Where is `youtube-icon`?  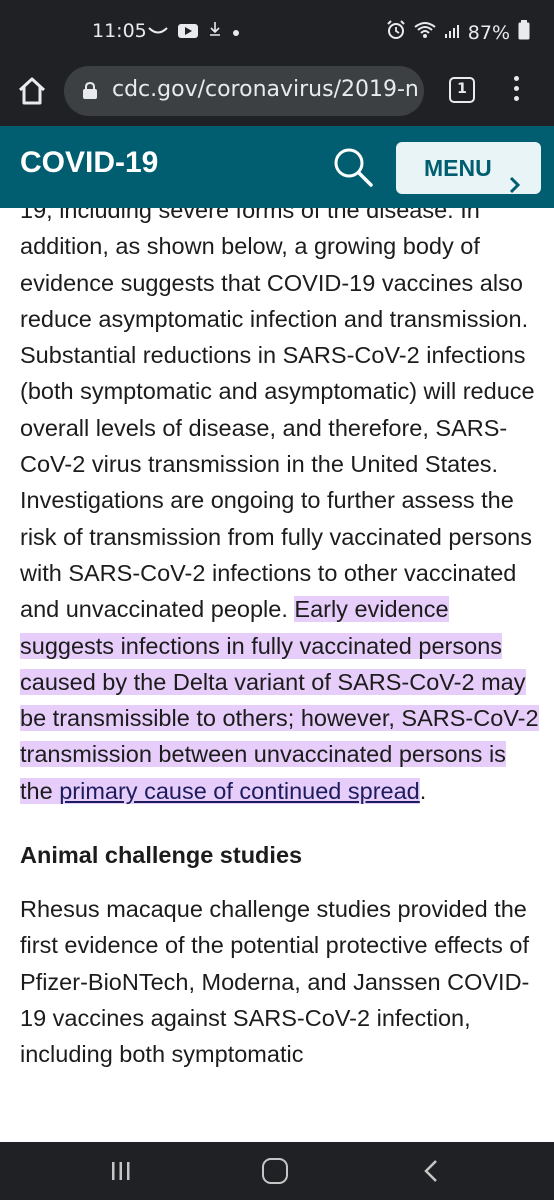
youtube-icon is located at coordinates (188, 31).